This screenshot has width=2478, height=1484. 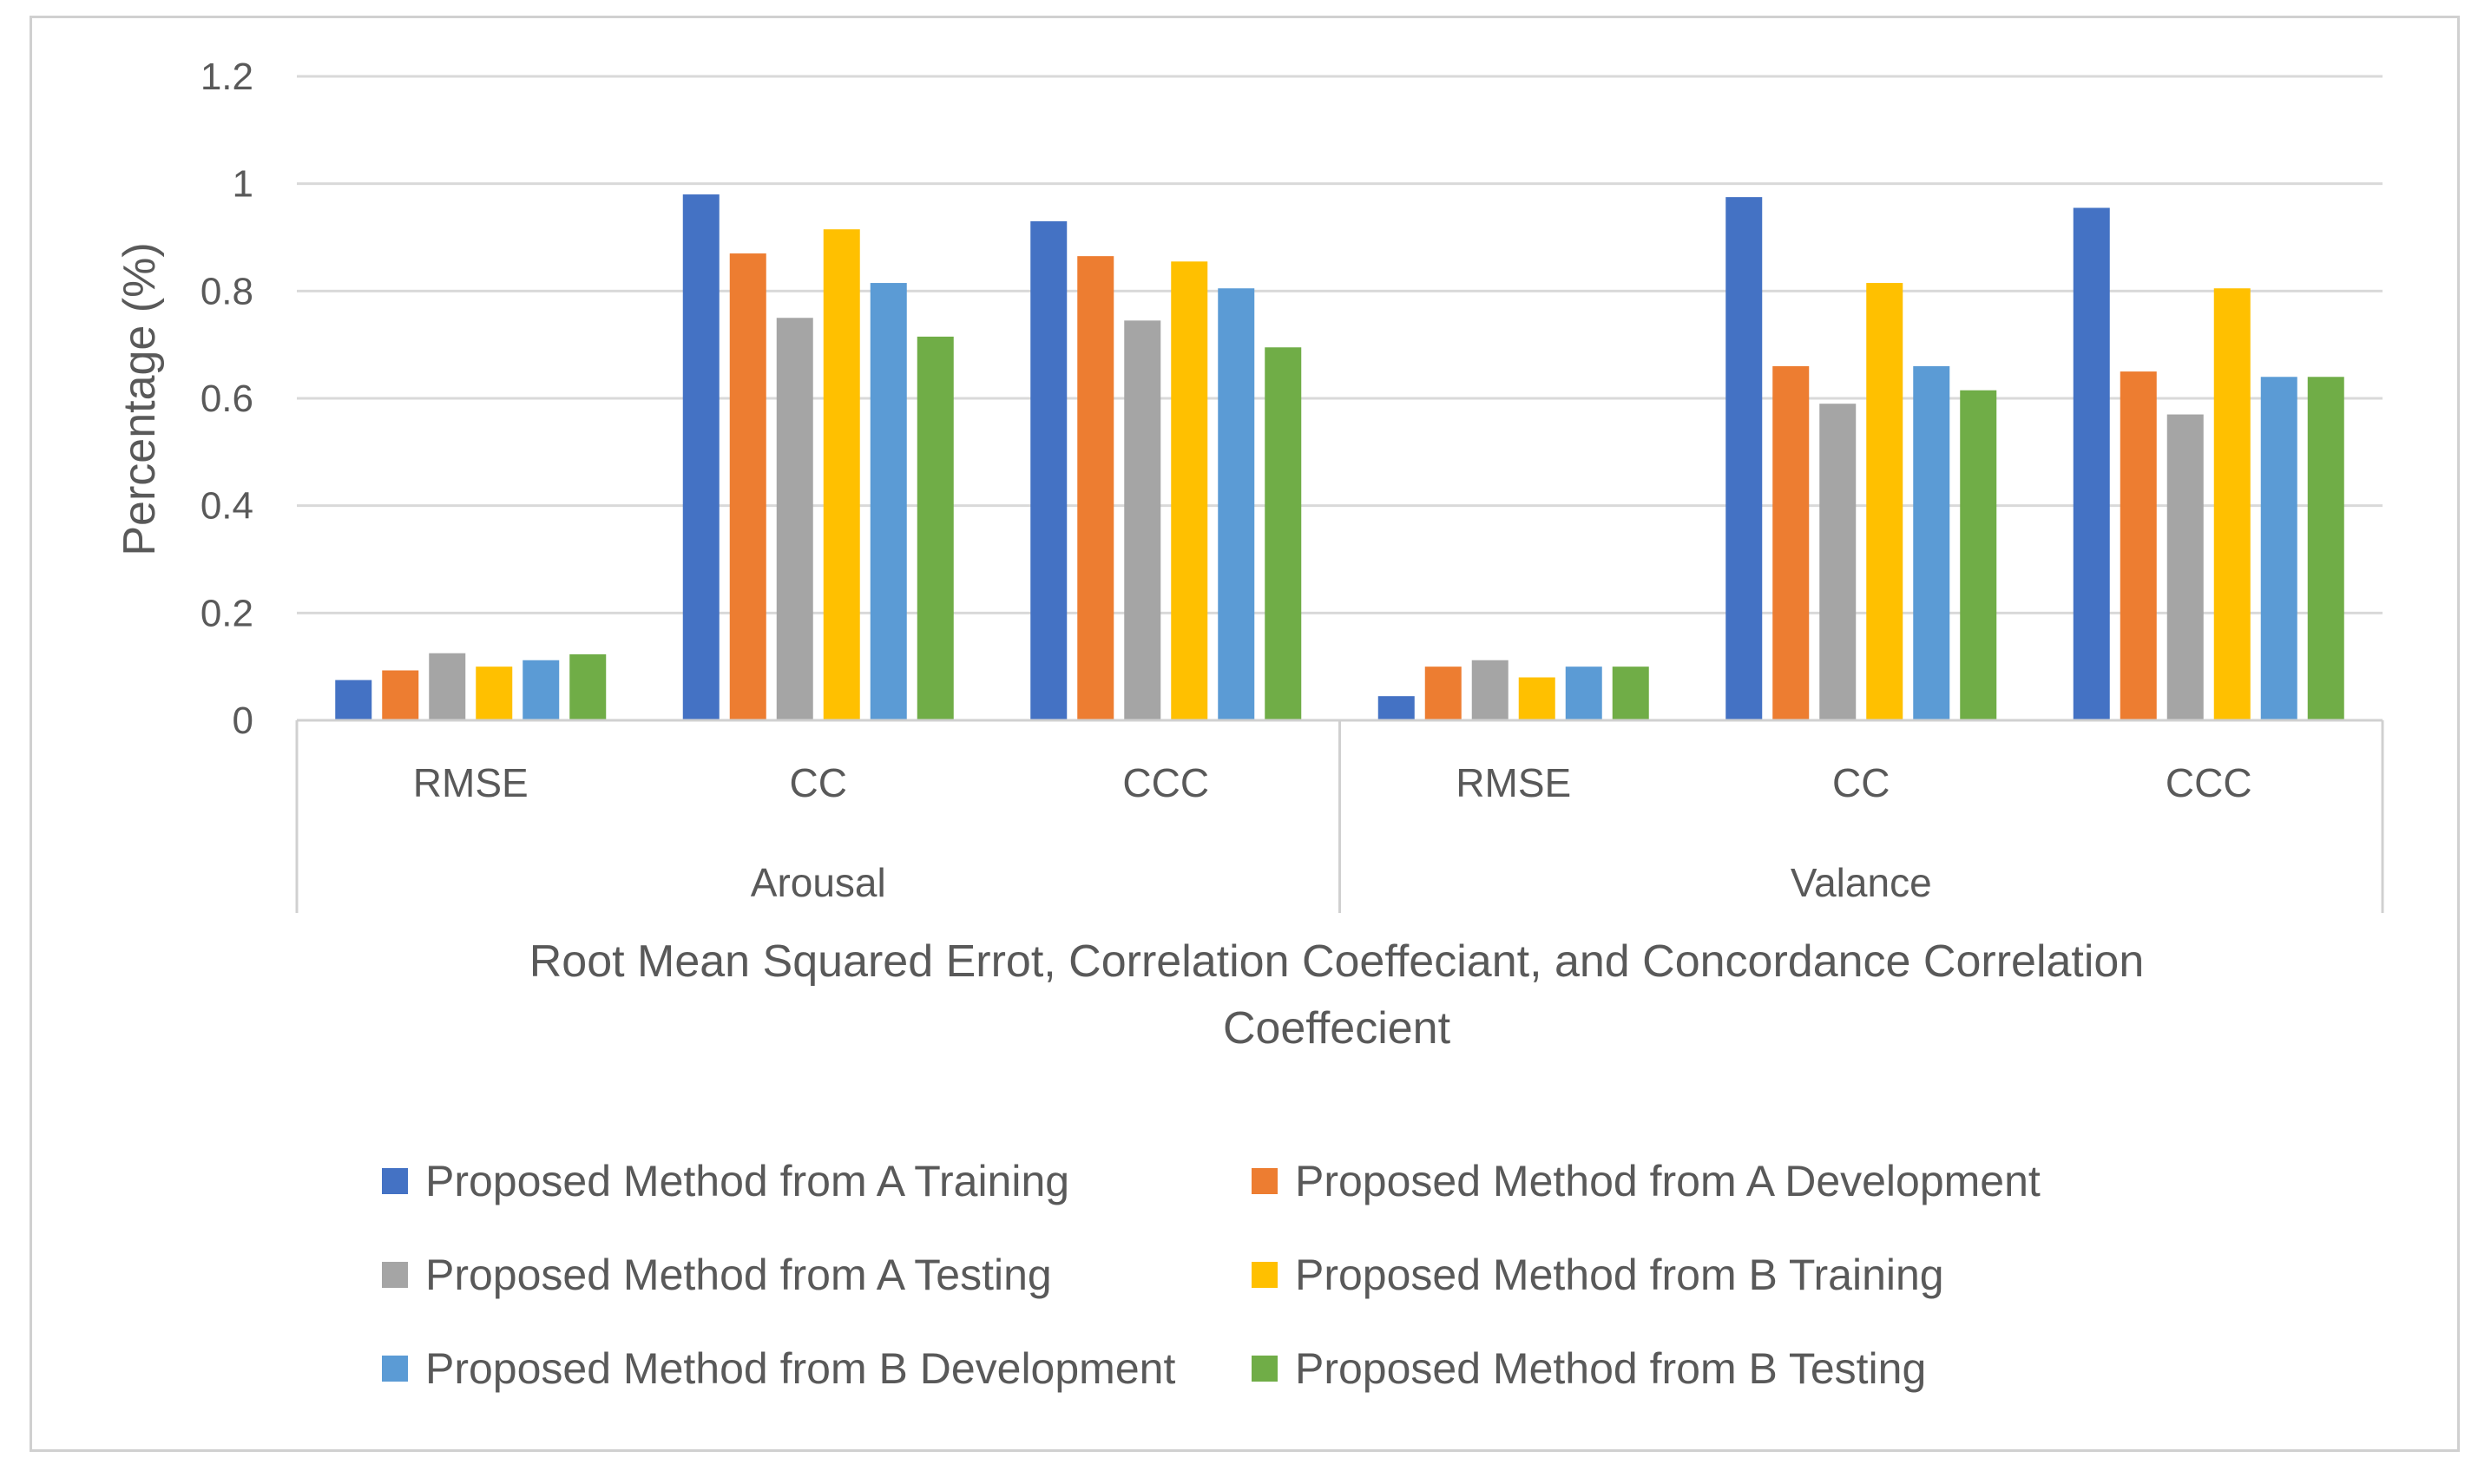 What do you see at coordinates (226, 506) in the screenshot?
I see `y-tick-label: 0.4` at bounding box center [226, 506].